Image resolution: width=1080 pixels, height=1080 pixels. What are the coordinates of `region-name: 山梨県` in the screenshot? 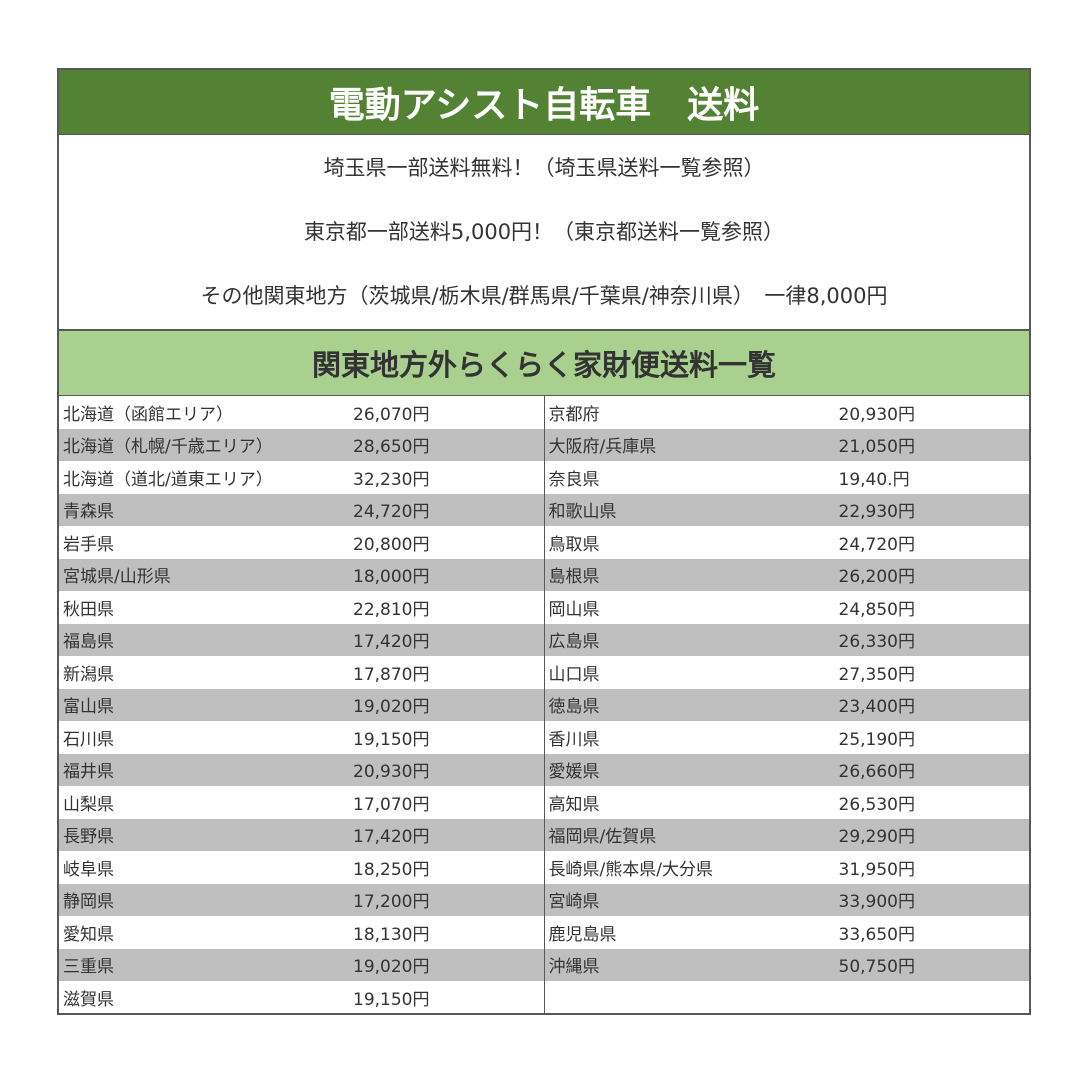 It's located at (88, 804).